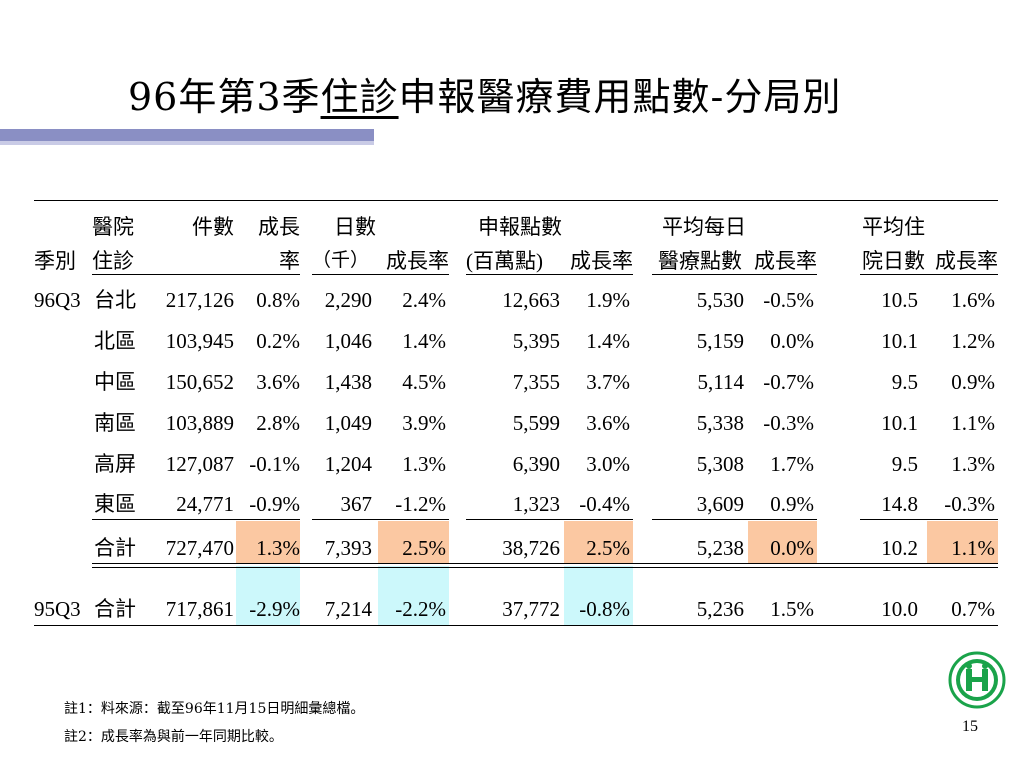  Describe the element at coordinates (608, 548) in the screenshot. I see `points-growth: 2.5%` at that location.